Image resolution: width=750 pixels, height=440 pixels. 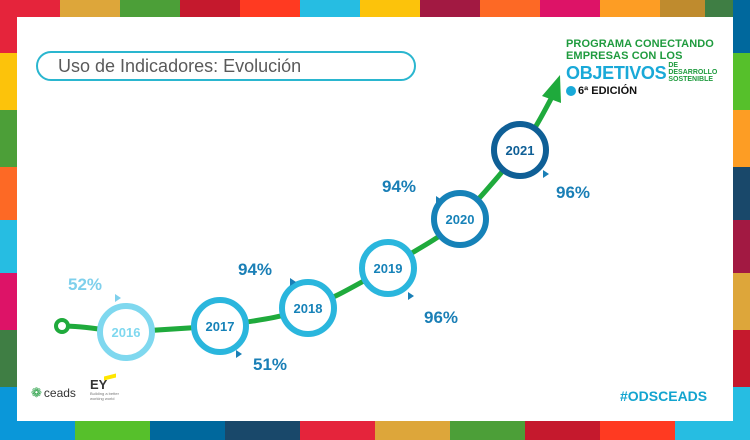 I want to click on percent-label-2021: 96%, so click(x=573, y=192).